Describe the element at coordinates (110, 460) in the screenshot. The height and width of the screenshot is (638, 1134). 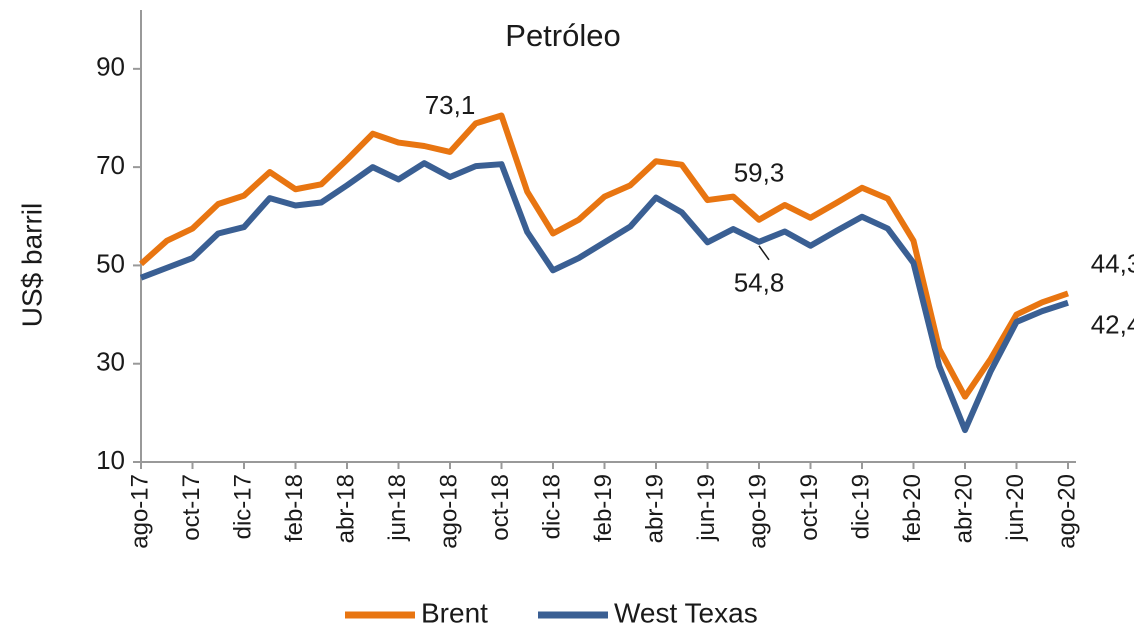
I see `y-tick-label: 10` at that location.